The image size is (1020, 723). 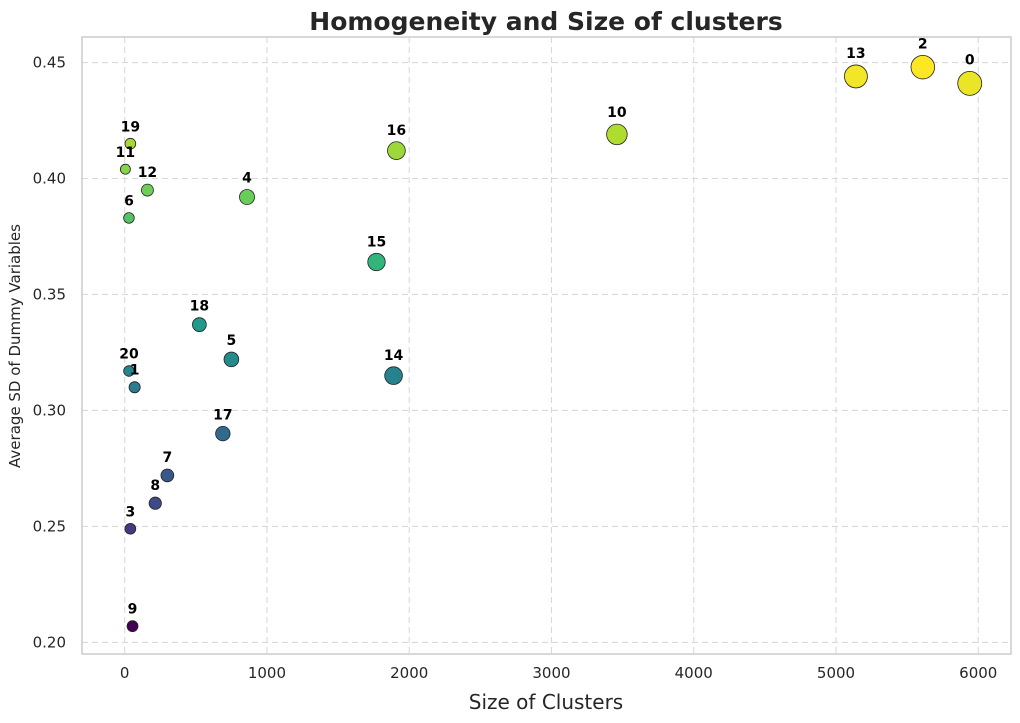 I want to click on point-label: 11, so click(x=125, y=153).